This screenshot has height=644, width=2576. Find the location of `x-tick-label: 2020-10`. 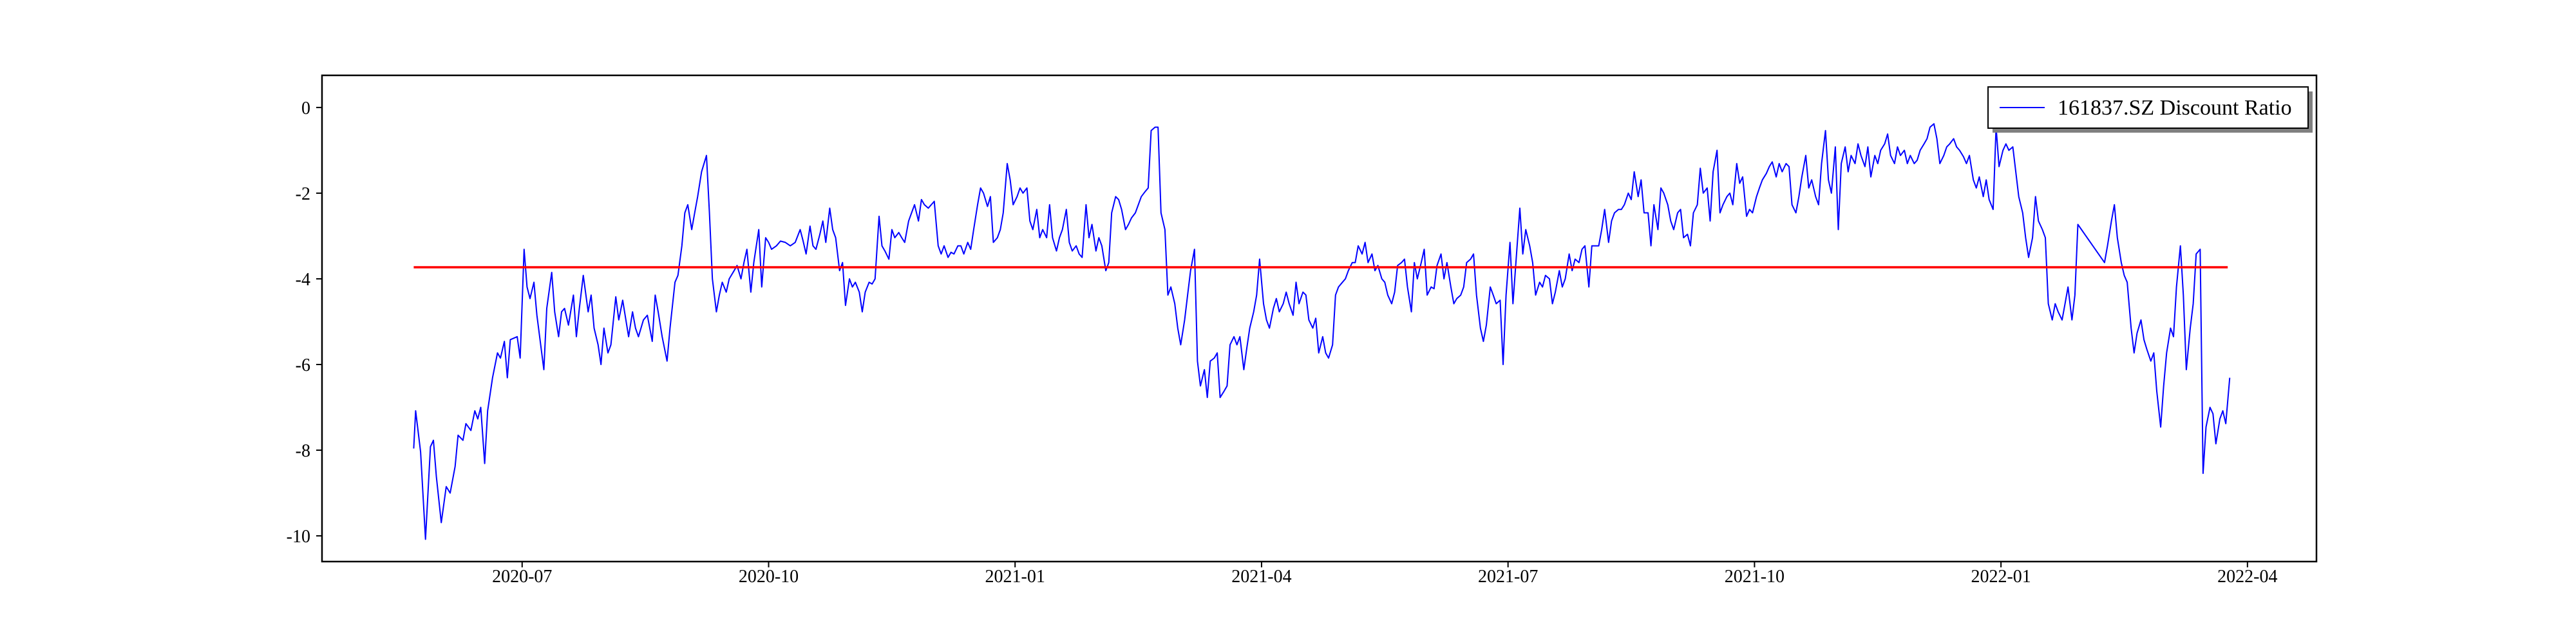

x-tick-label: 2020-10 is located at coordinates (769, 577).